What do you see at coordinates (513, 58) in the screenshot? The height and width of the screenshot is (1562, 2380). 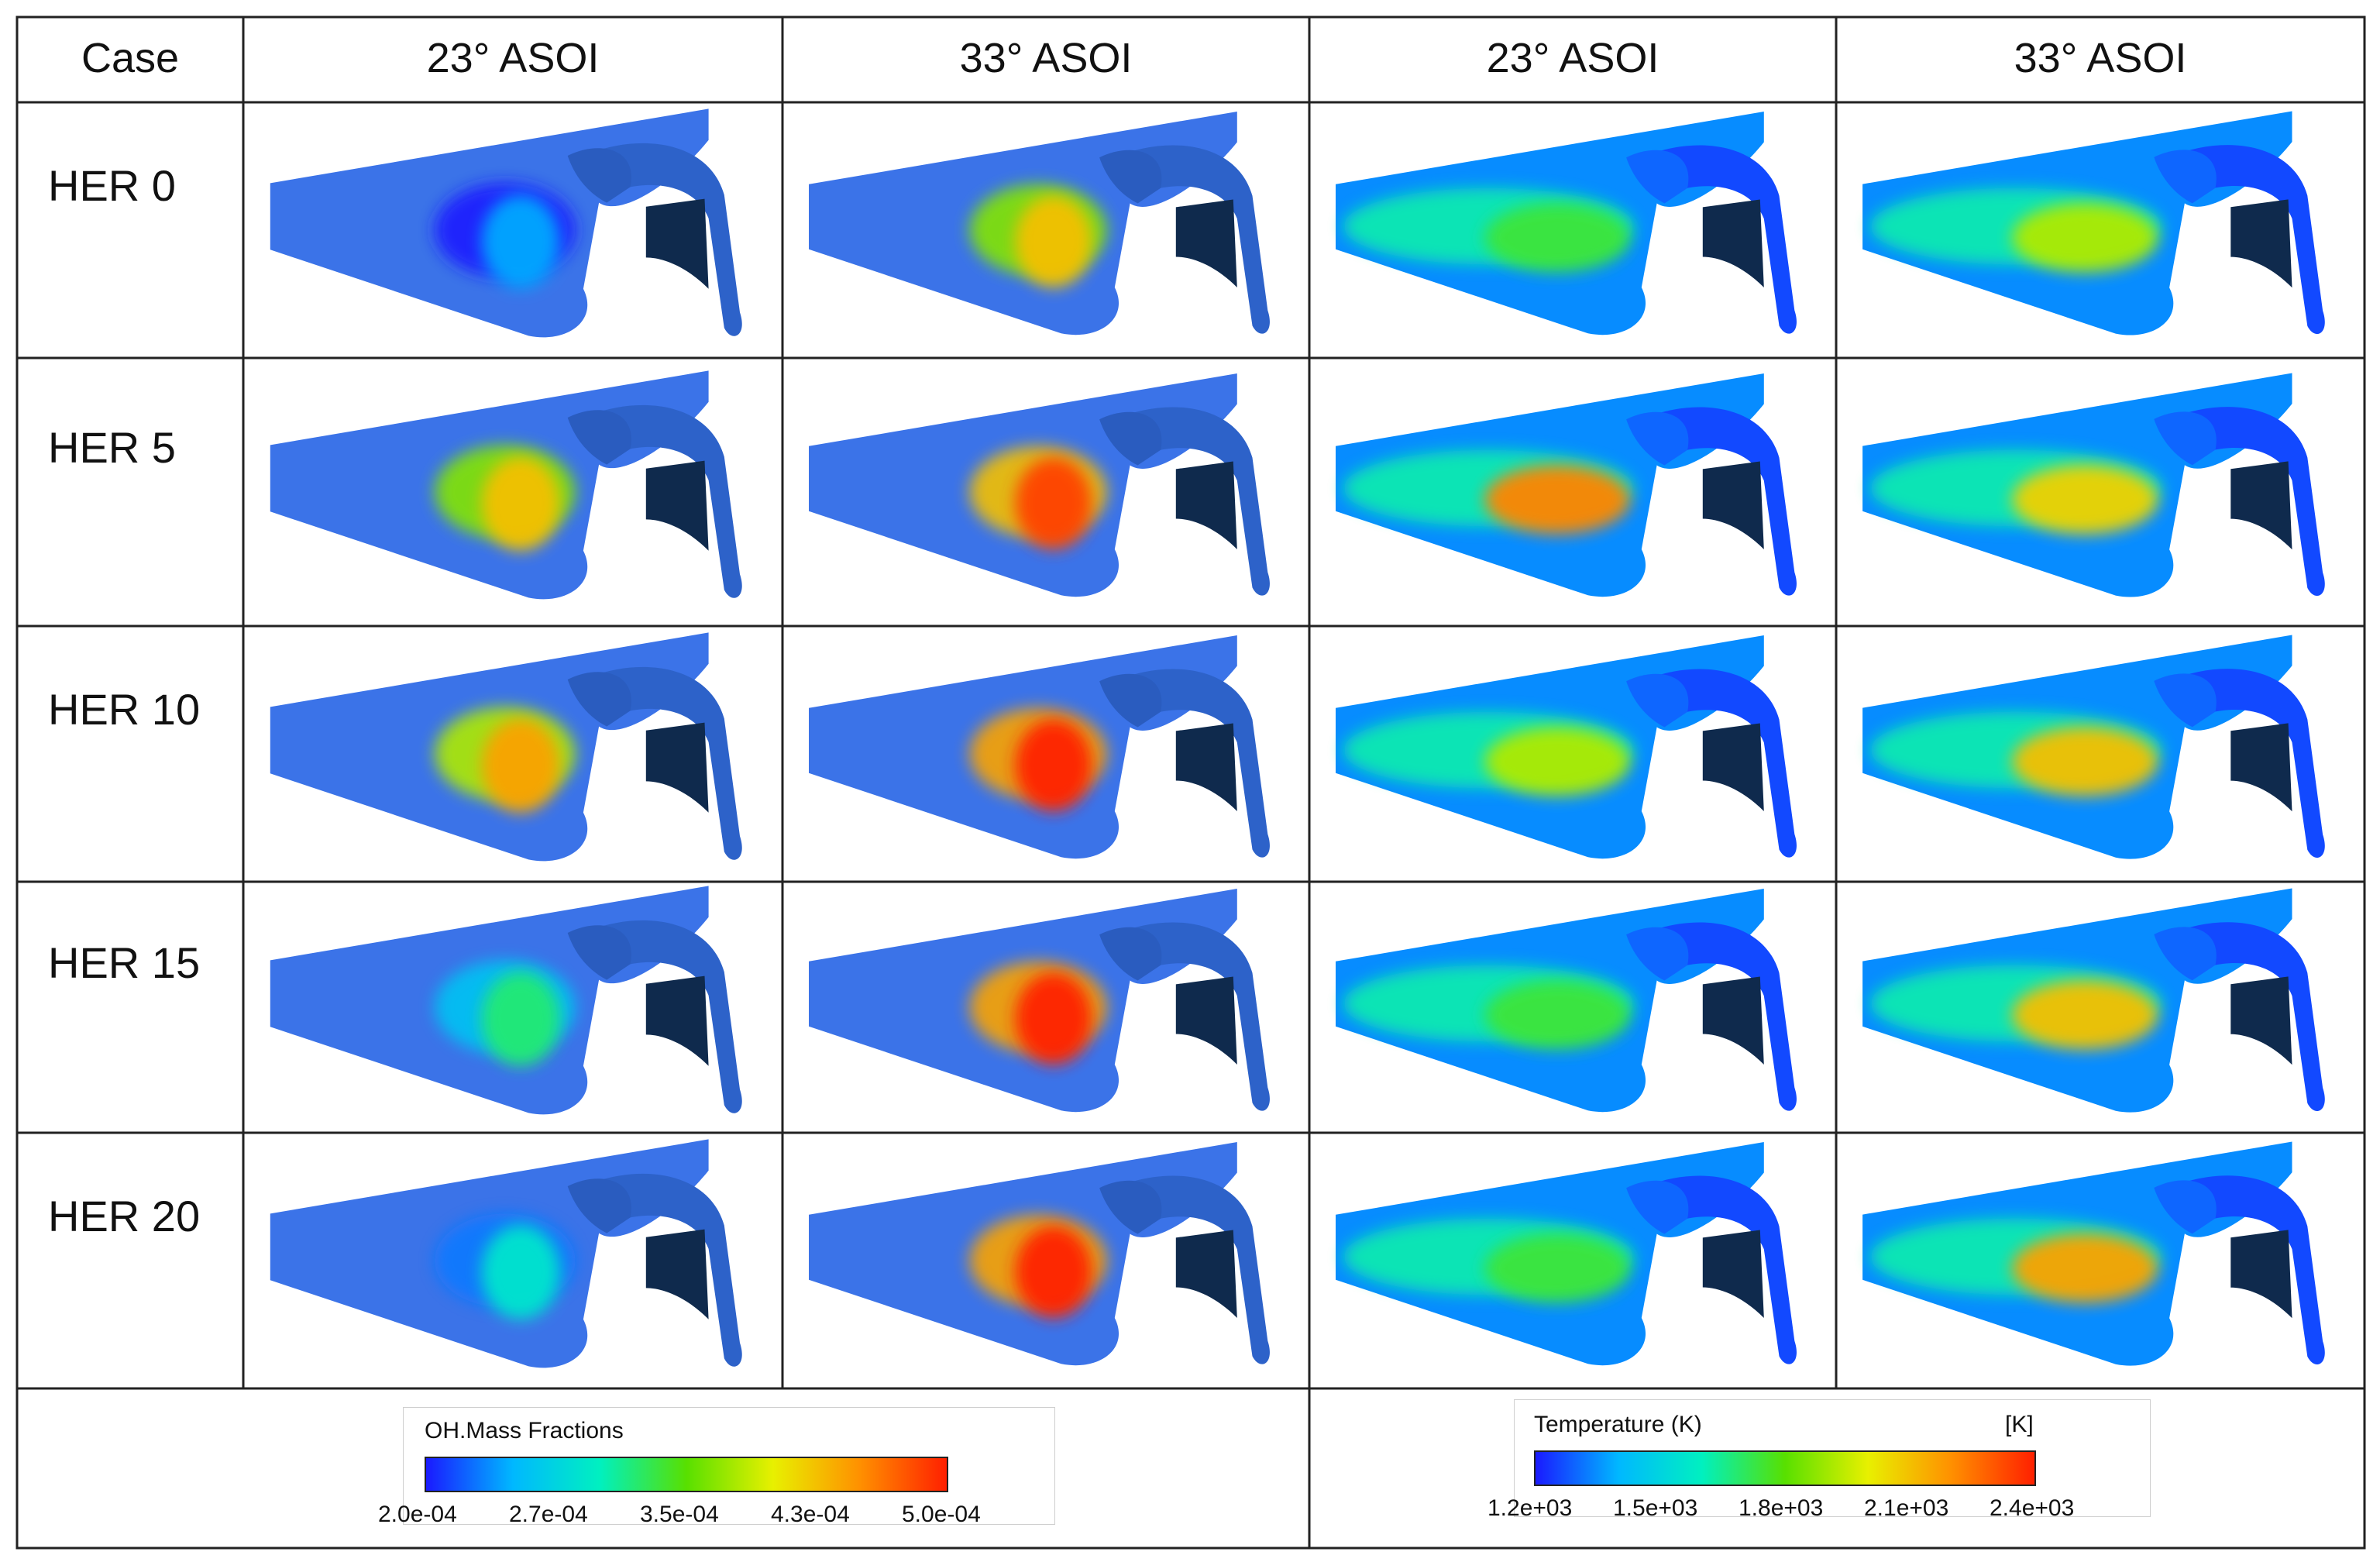 I see `header-column-0: 23° ASOI` at bounding box center [513, 58].